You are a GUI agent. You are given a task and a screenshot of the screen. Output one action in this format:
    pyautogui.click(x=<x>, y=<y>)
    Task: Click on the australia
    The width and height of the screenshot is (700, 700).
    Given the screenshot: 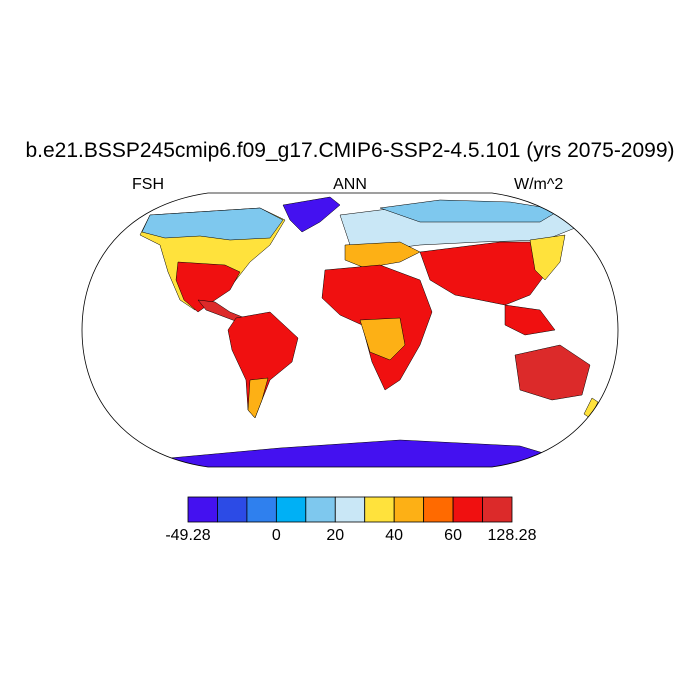 What is the action you would take?
    pyautogui.click(x=552, y=372)
    